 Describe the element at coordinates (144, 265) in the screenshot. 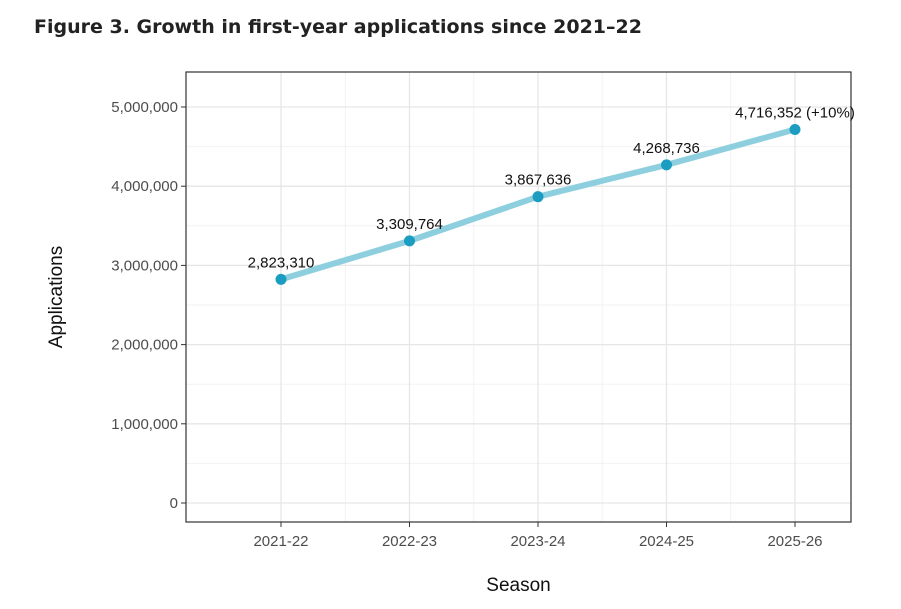

I see `y-tick-label: 3,000,000` at that location.